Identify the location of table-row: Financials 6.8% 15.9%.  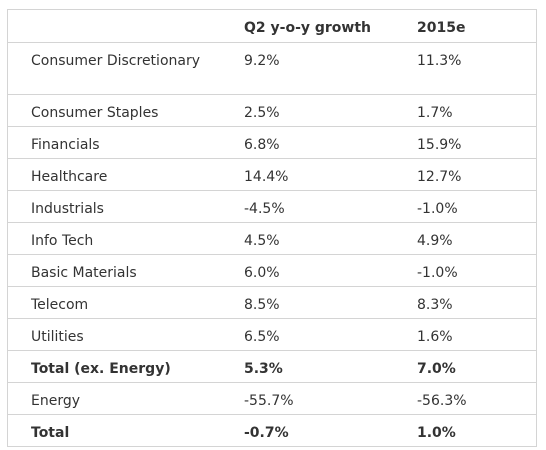
(272, 142).